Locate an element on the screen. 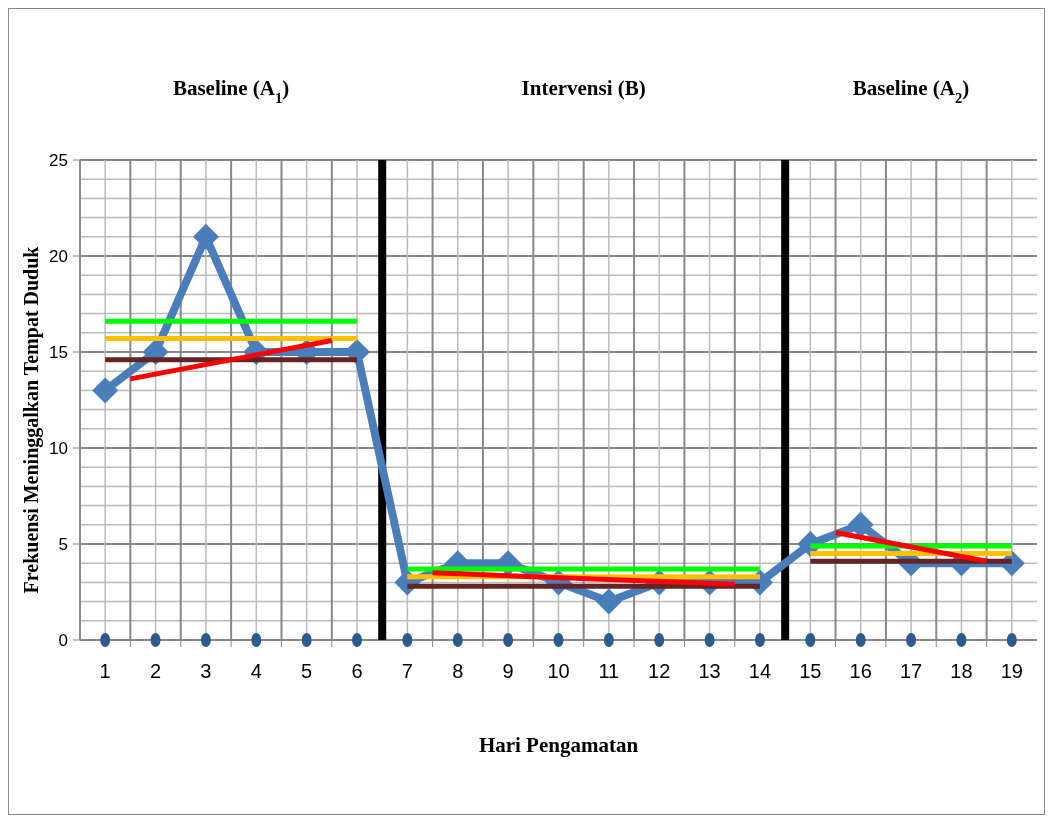 The width and height of the screenshot is (1053, 823). x-tick-label: 15 is located at coordinates (810, 671).